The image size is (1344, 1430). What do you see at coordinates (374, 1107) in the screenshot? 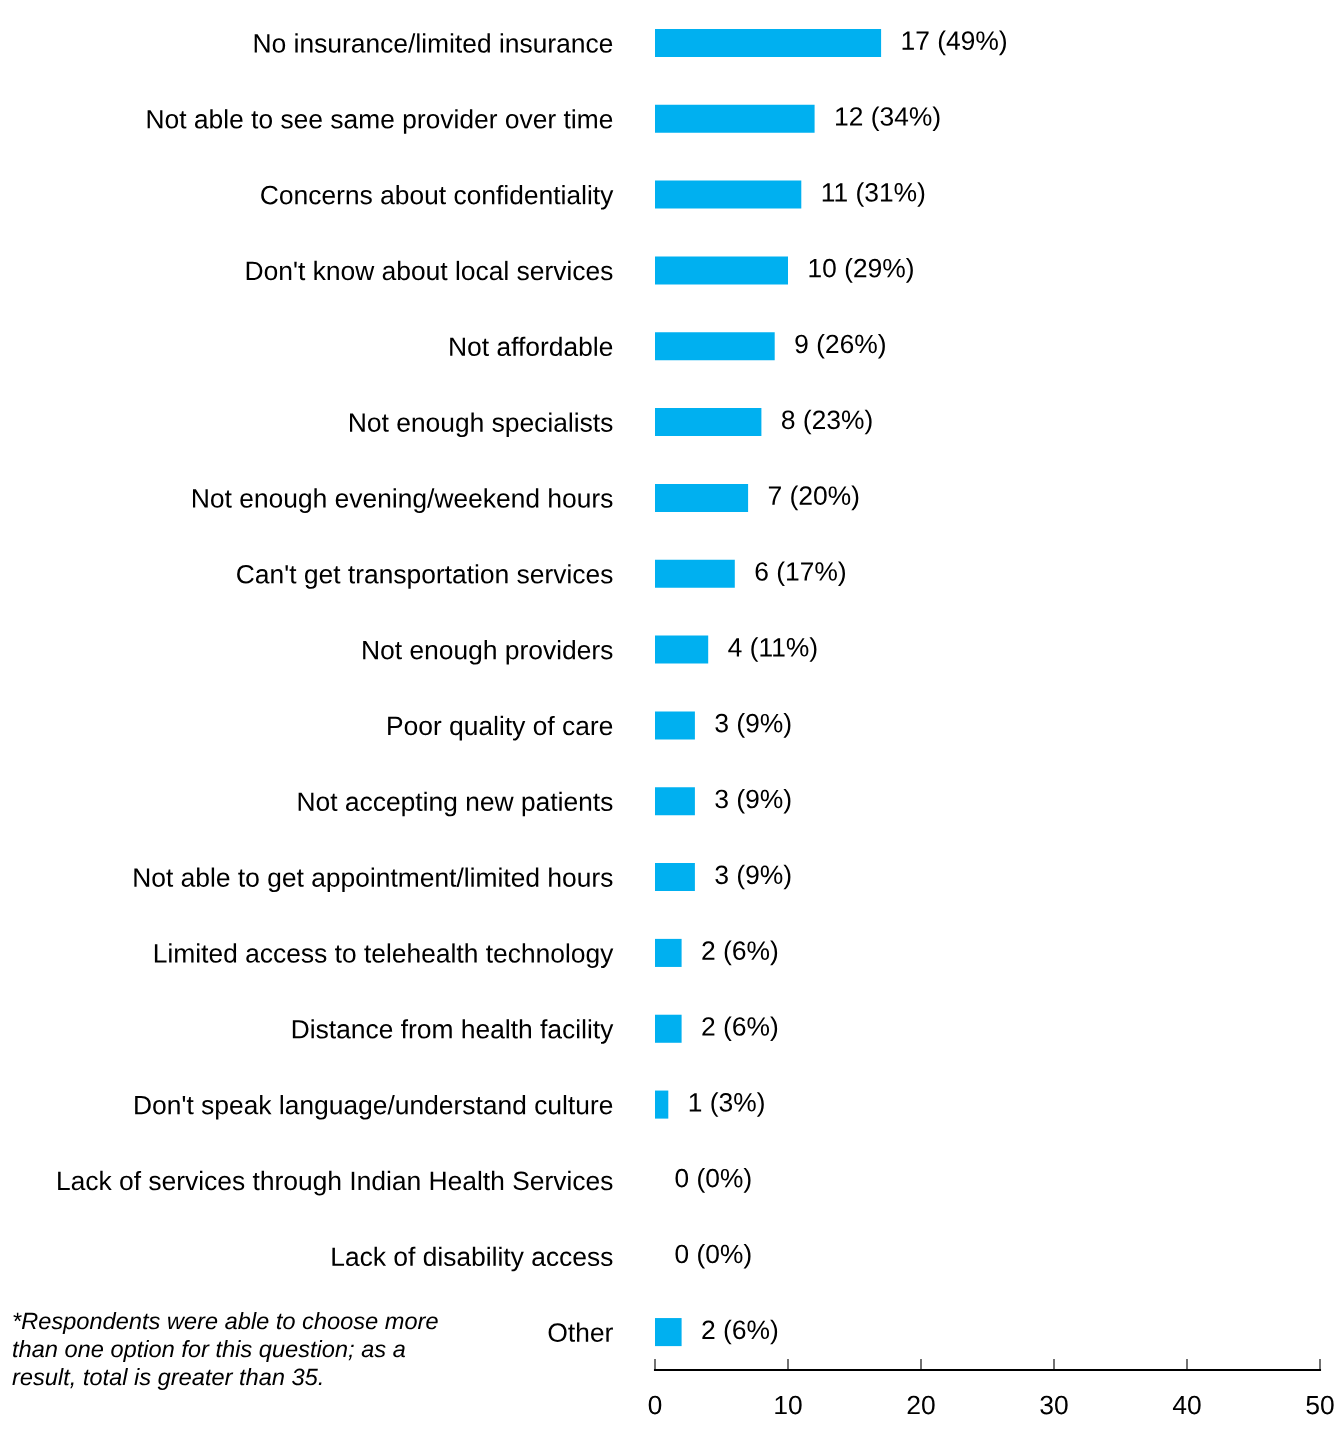
I see `y-tick-label: Don't speak language/understand culture` at bounding box center [374, 1107].